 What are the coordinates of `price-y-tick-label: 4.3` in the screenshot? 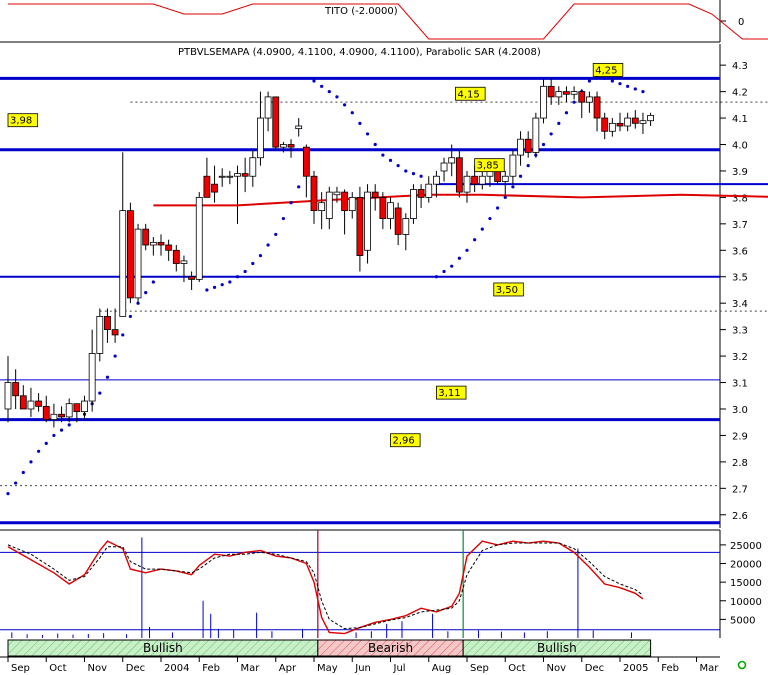 It's located at (740, 66).